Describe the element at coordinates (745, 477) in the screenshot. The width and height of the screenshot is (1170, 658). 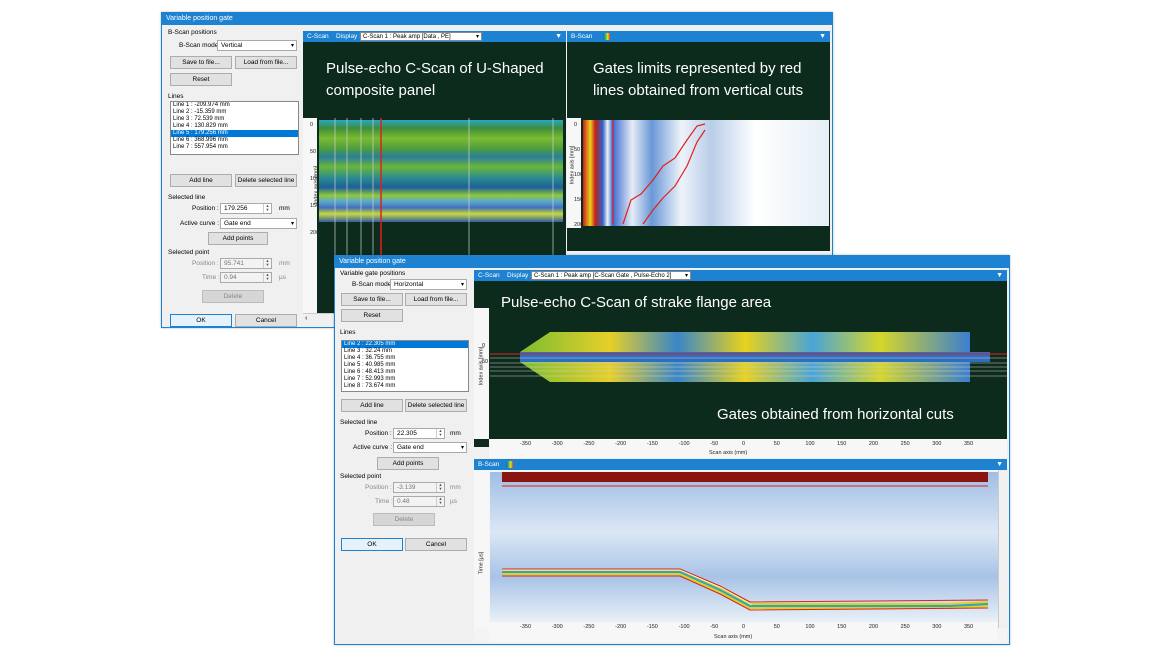
I see `front-wall-echo` at that location.